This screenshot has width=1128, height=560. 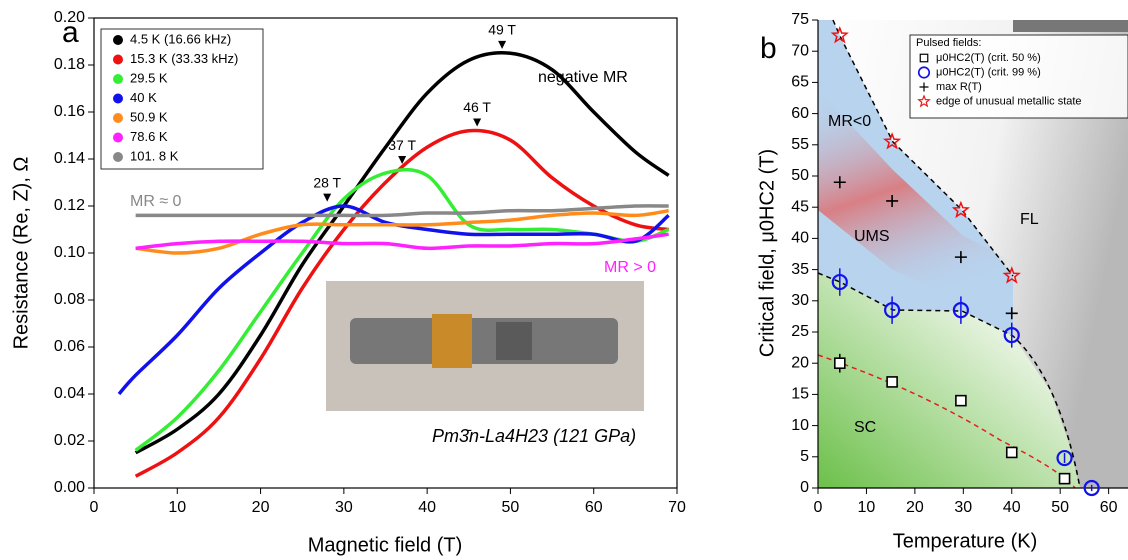 What do you see at coordinates (800, 144) in the screenshot?
I see `y-tick-label: 55` at bounding box center [800, 144].